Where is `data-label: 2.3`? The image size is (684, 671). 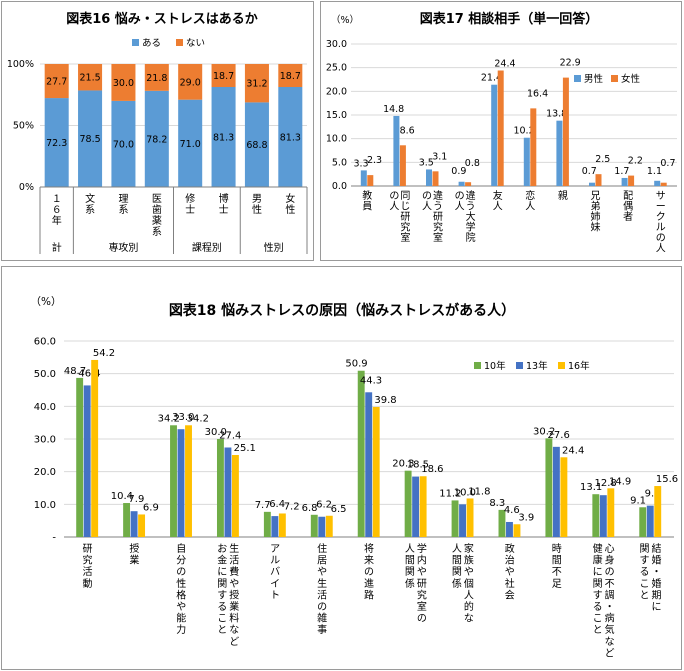 data-label: 2.3 is located at coordinates (374, 160).